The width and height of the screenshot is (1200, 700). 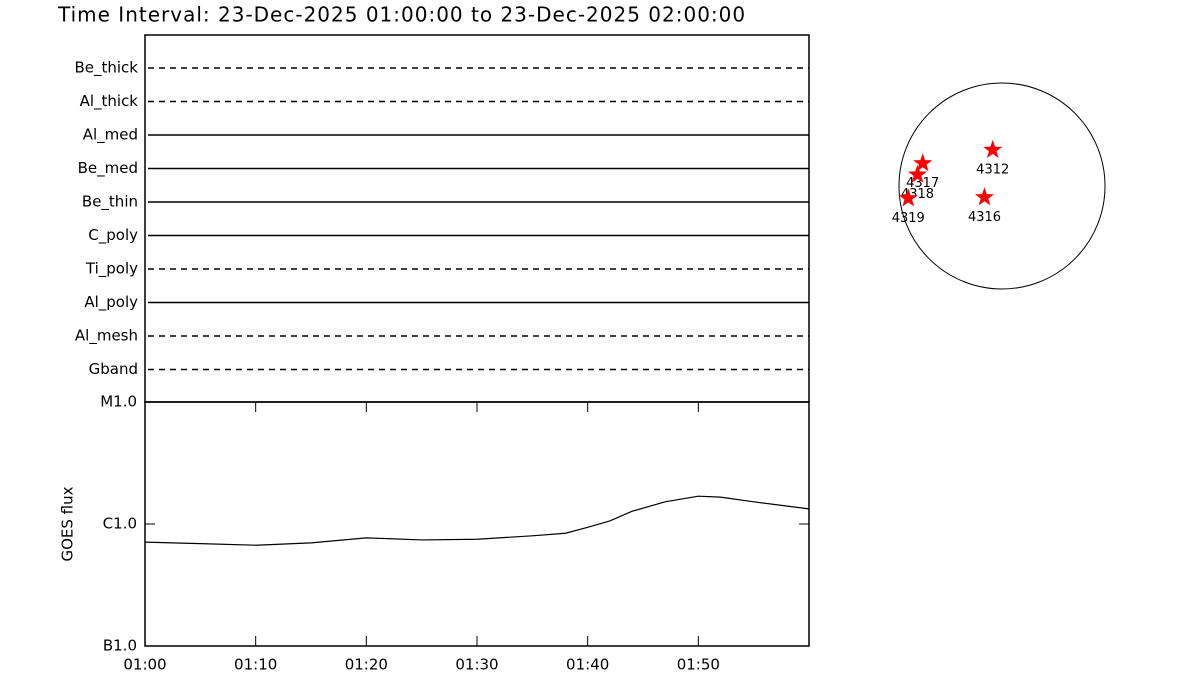 What do you see at coordinates (1002, 186) in the screenshot?
I see `solar-disk` at bounding box center [1002, 186].